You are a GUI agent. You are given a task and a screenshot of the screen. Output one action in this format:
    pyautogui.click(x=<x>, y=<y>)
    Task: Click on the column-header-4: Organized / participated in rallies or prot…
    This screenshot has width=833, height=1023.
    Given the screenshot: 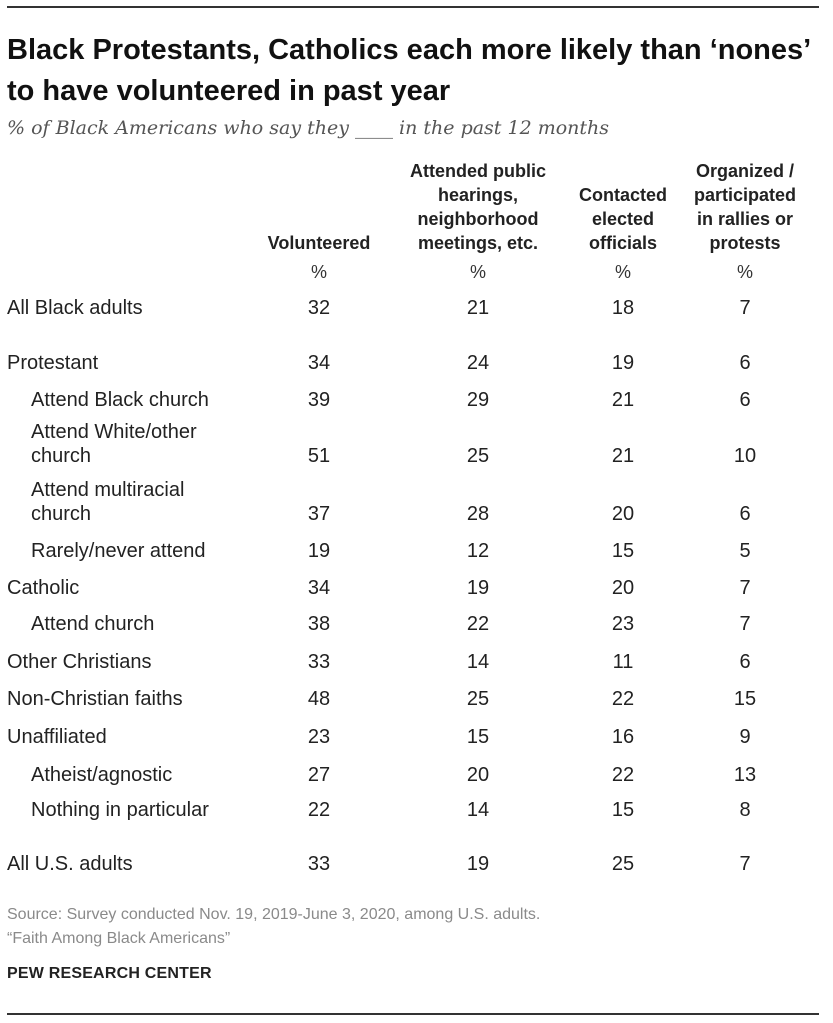 What is the action you would take?
    pyautogui.click(x=745, y=207)
    